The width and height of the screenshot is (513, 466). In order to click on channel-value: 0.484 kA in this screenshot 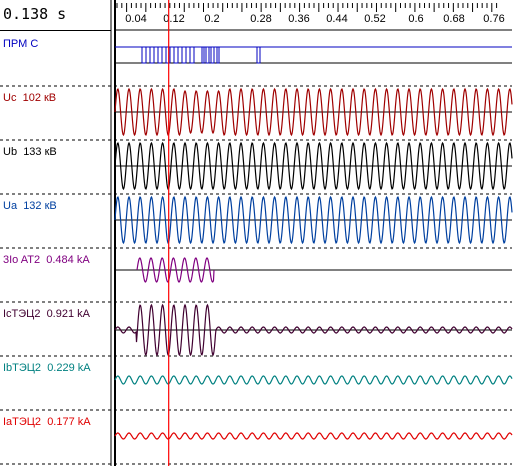, I will do `click(68, 260)`.